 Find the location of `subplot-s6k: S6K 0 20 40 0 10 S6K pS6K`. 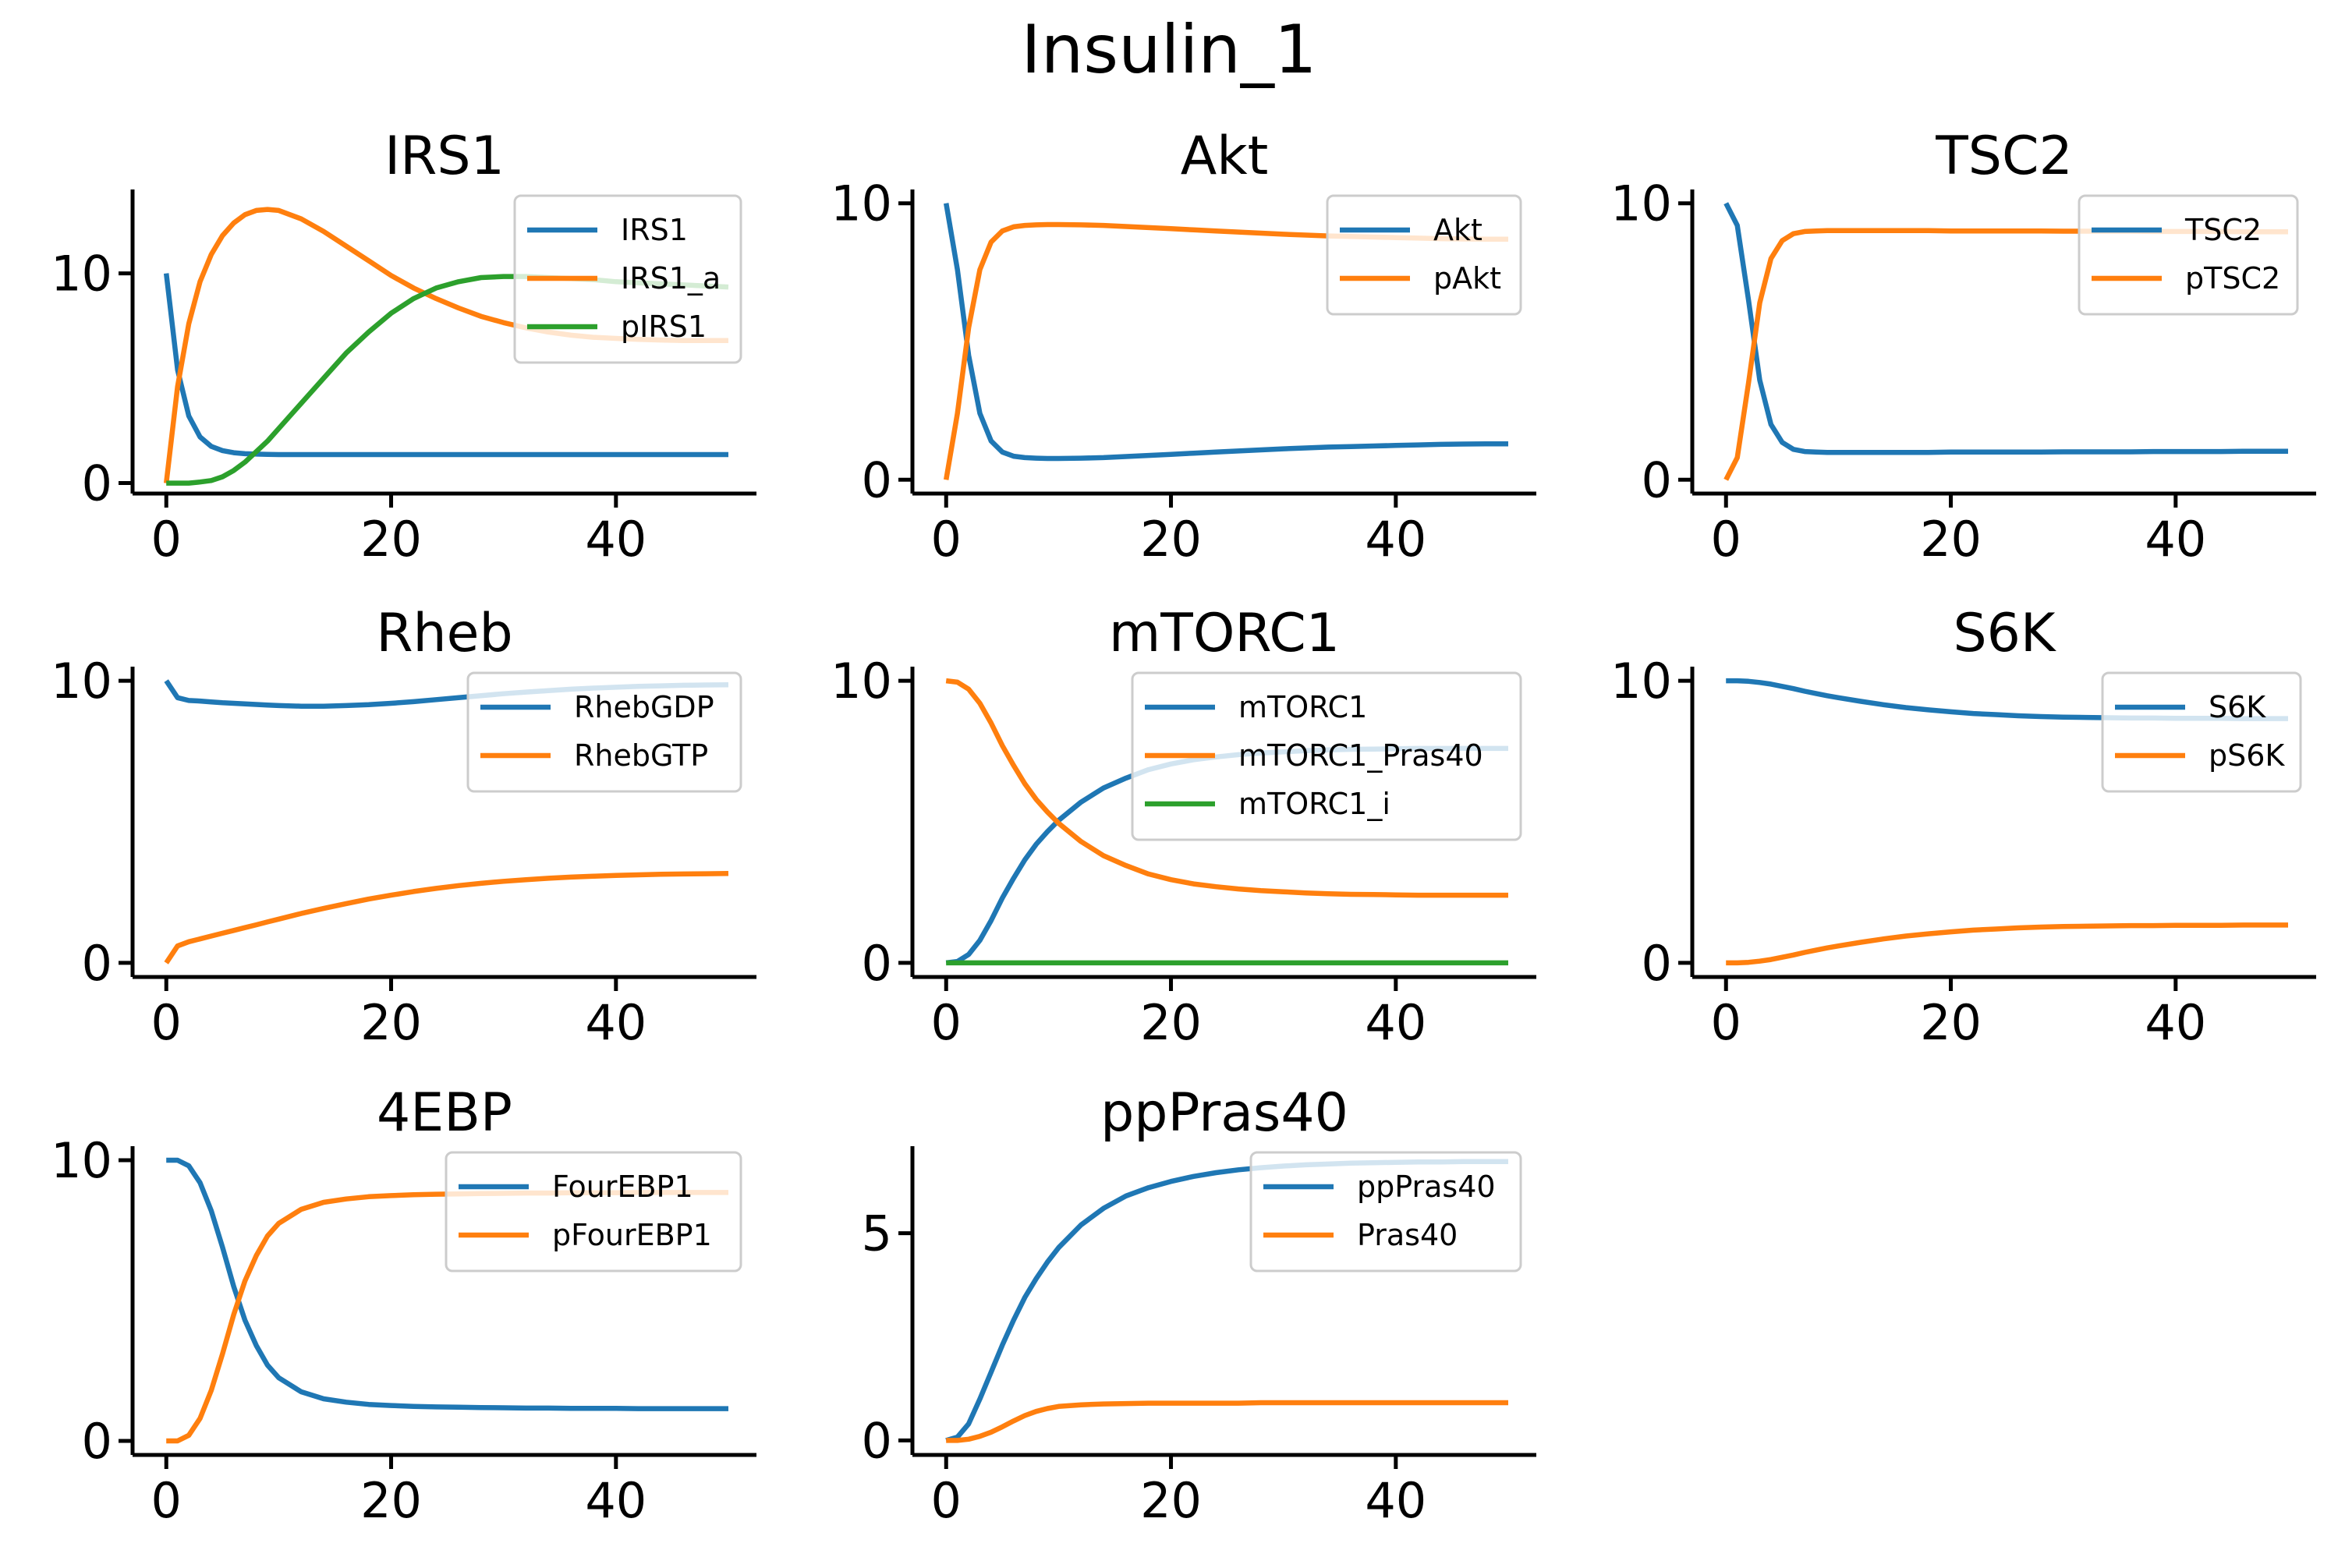

subplot-s6k: S6K 0 20 40 0 10 S6K pS6K is located at coordinates (1963, 827).